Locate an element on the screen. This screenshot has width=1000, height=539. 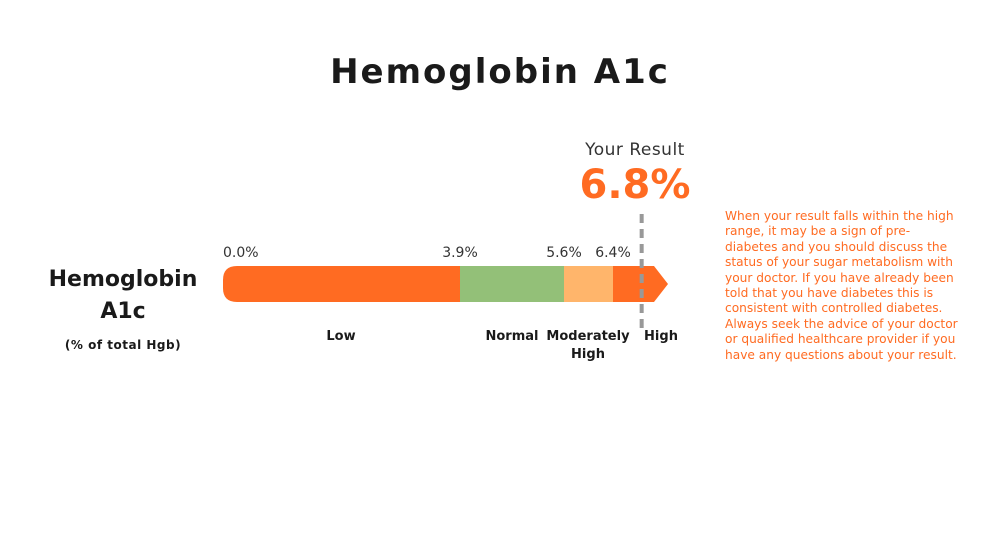
range-label-moderately-high: Moderately High is located at coordinates (588, 345).